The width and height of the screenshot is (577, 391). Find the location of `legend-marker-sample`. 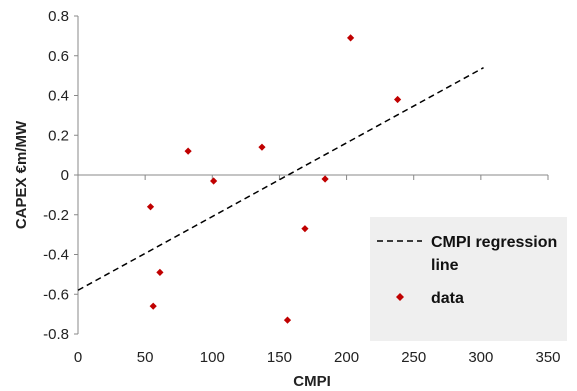

legend-marker-sample is located at coordinates (400, 297).